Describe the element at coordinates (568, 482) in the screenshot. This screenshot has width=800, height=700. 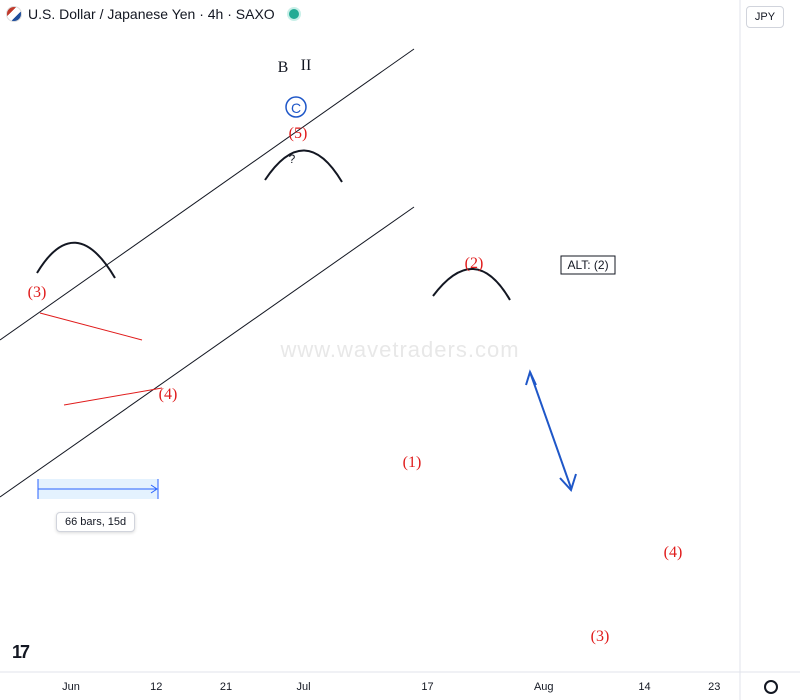
I see `projection-arrowhead` at that location.